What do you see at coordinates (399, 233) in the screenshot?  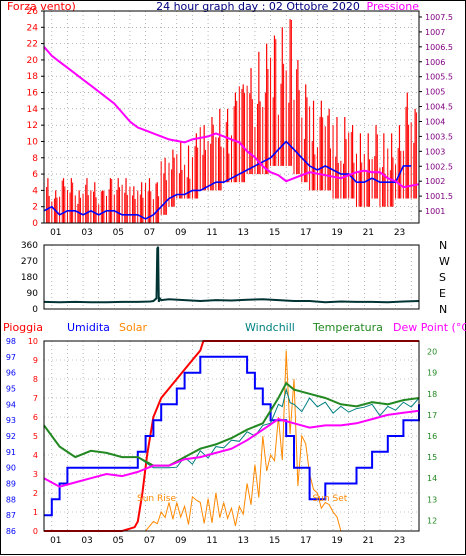 I see `wind-x-tick-label: 23` at bounding box center [399, 233].